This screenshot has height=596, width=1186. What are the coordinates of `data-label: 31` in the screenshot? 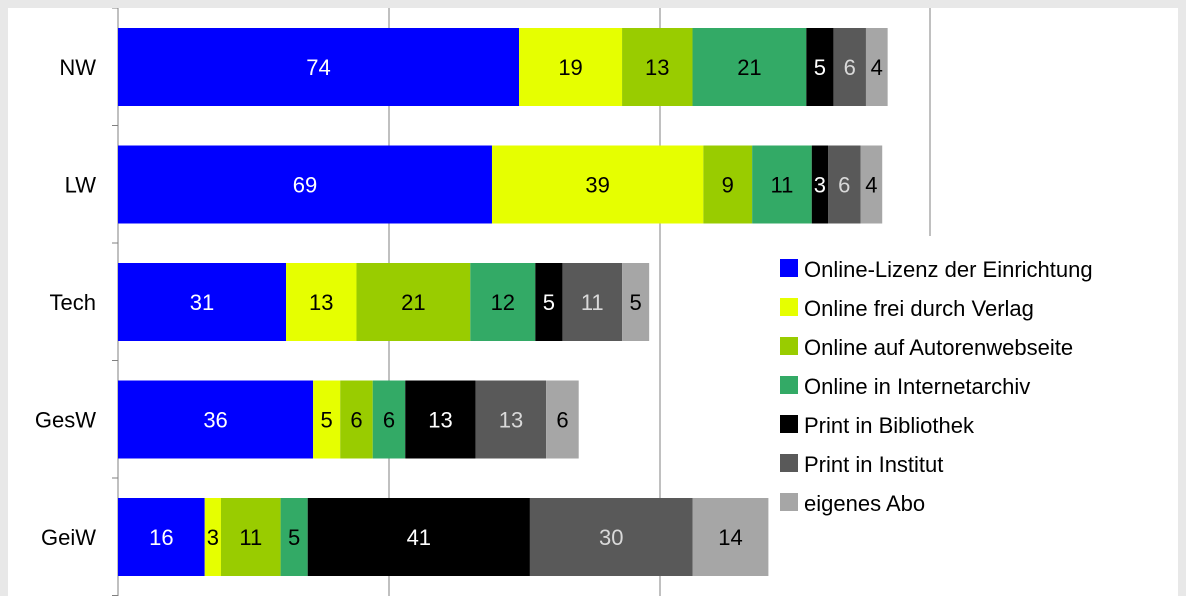 It's located at (202, 302).